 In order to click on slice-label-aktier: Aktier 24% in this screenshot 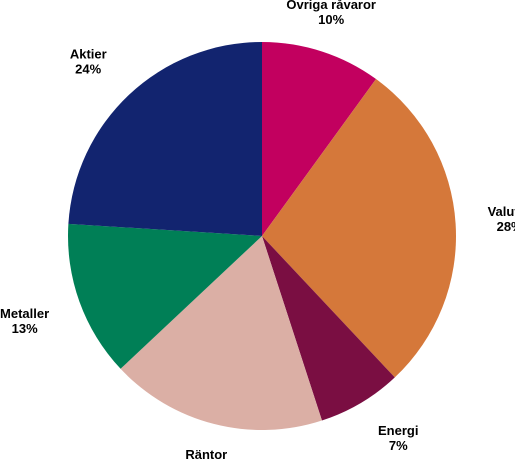, I will do `click(88, 62)`.